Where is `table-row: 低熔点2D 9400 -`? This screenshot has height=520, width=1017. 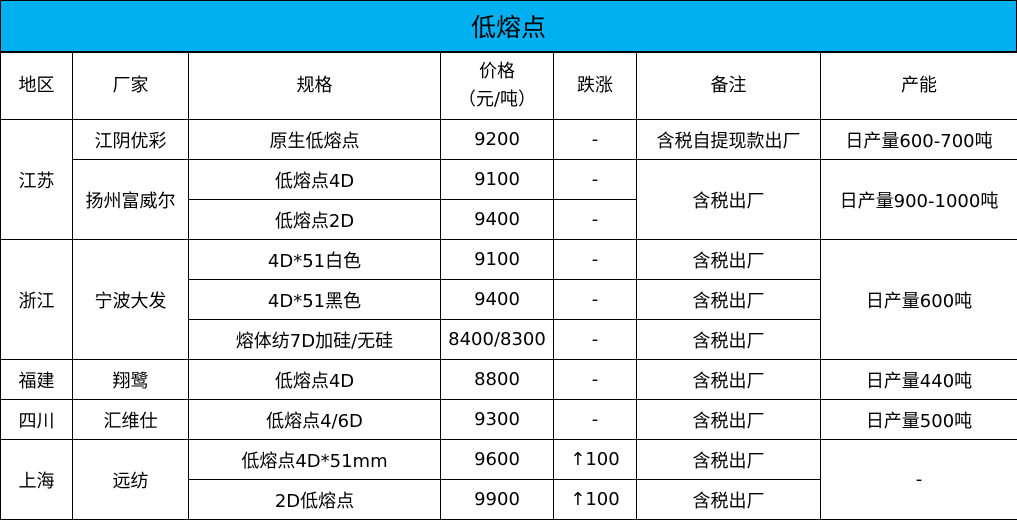
table-row: 低熔点2D 9400 - is located at coordinates (509, 219).